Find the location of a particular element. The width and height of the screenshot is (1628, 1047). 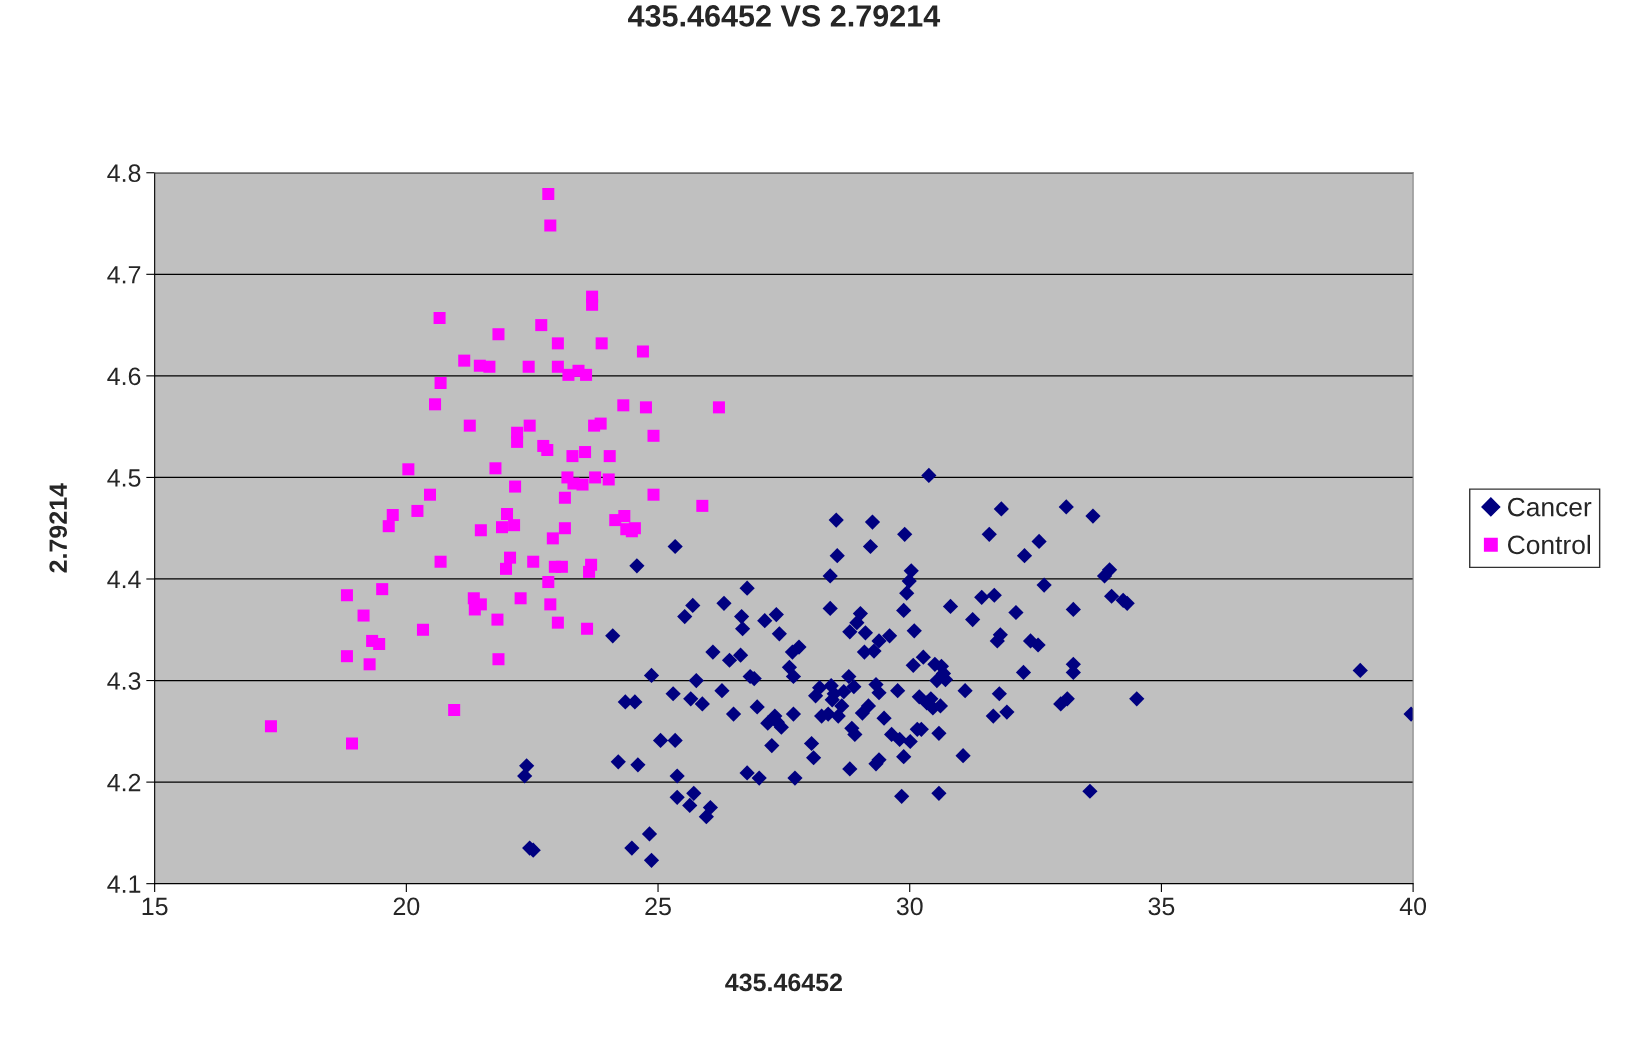

x-tick-label: 25 is located at coordinates (658, 906).